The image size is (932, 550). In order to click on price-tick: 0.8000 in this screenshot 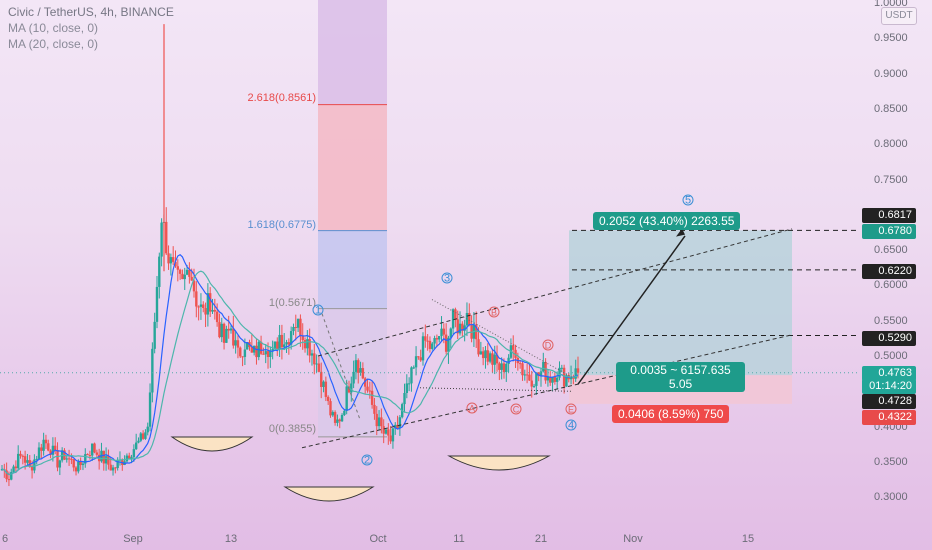, I will do `click(891, 144)`.